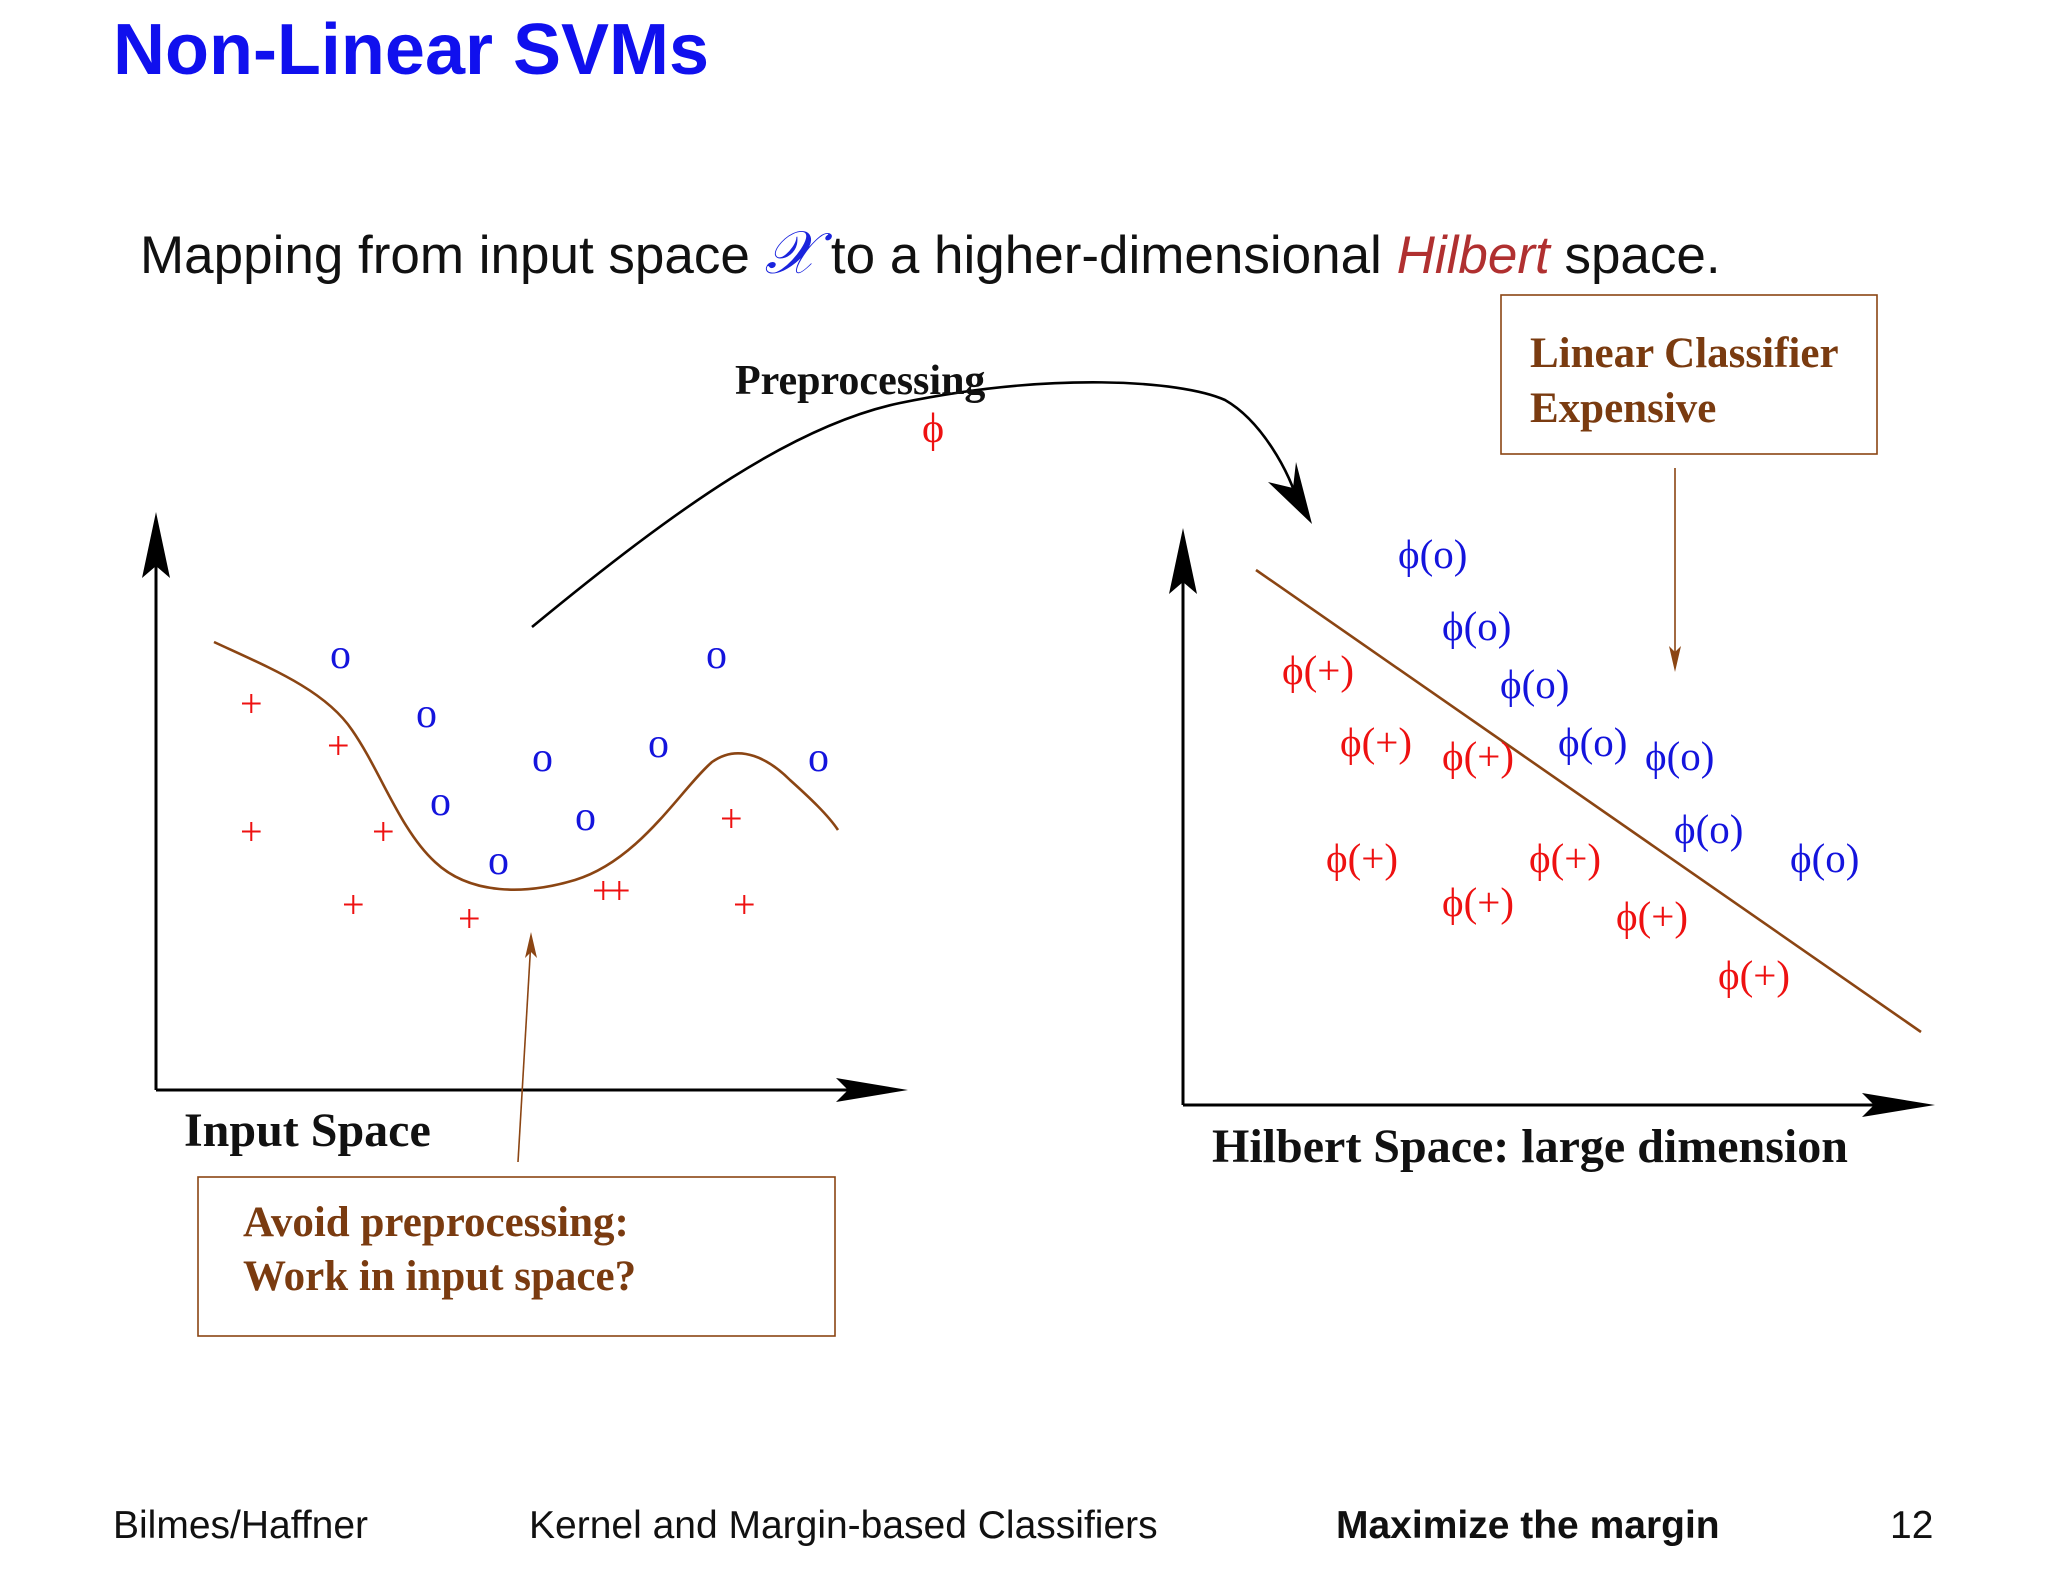 This screenshot has width=2048, height=1582. I want to click on footer-course: Kernel and Margin-based Classifiers, so click(843, 1525).